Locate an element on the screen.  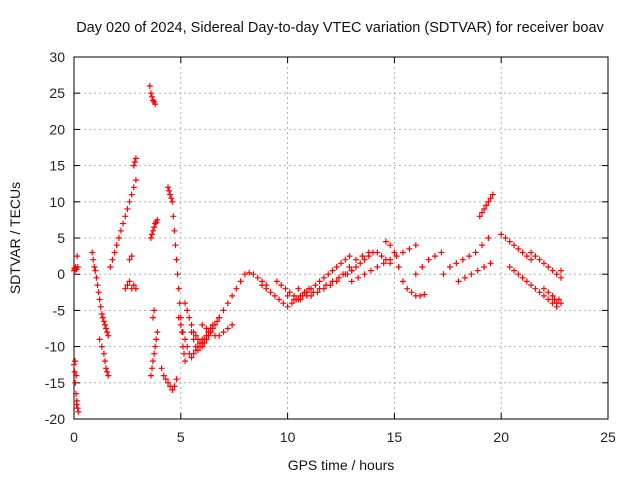
y-tick-label: 25 is located at coordinates (57, 93).